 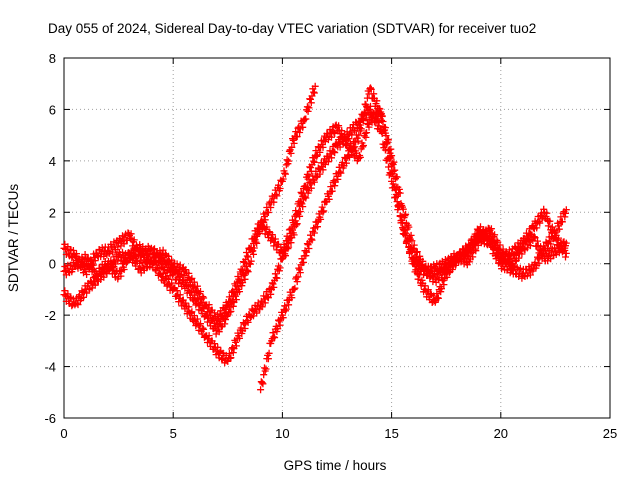 What do you see at coordinates (52, 161) in the screenshot?
I see `y-tick-label: 4` at bounding box center [52, 161].